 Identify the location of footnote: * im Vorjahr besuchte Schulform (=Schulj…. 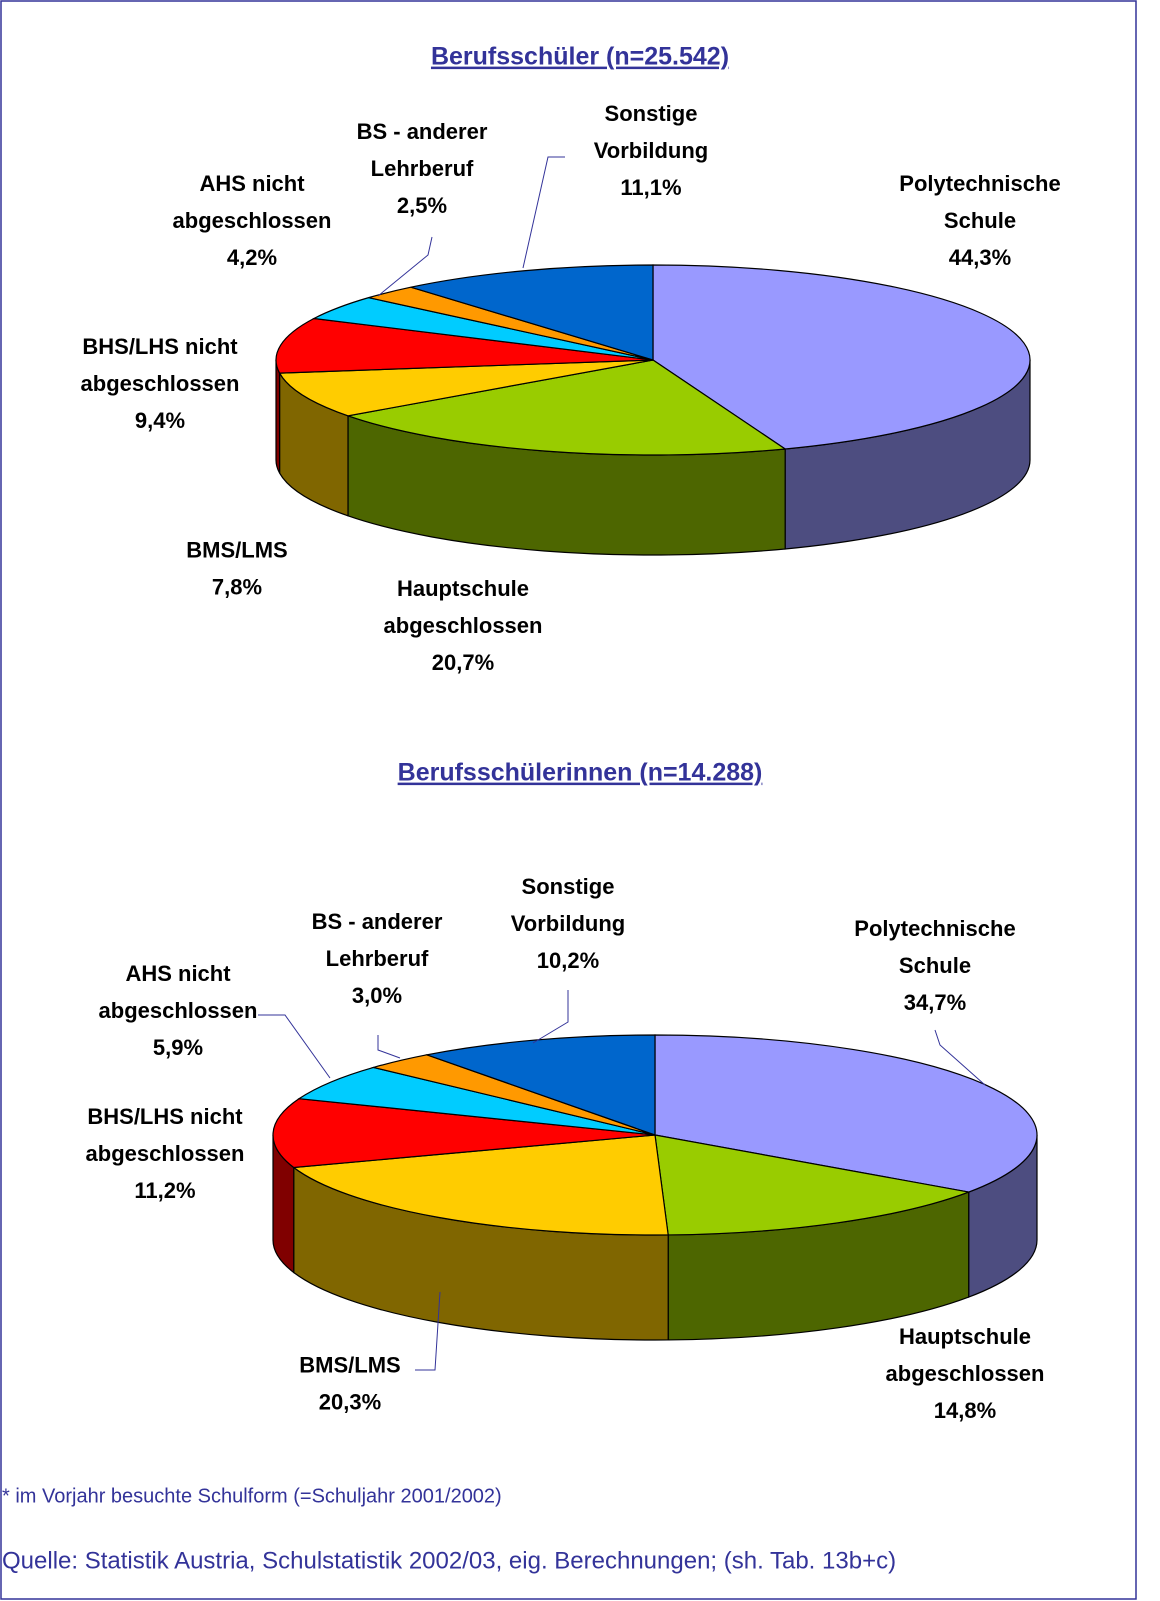
(252, 1496).